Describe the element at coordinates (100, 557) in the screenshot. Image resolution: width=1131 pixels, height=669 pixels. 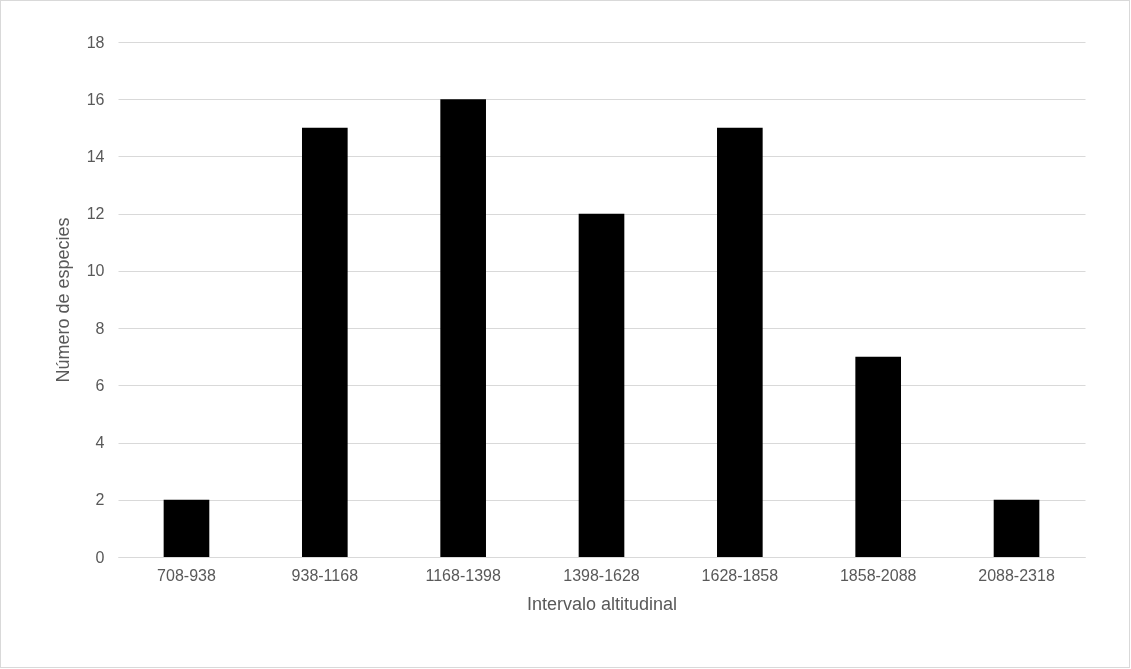
I see `y-tick-label: 0` at that location.